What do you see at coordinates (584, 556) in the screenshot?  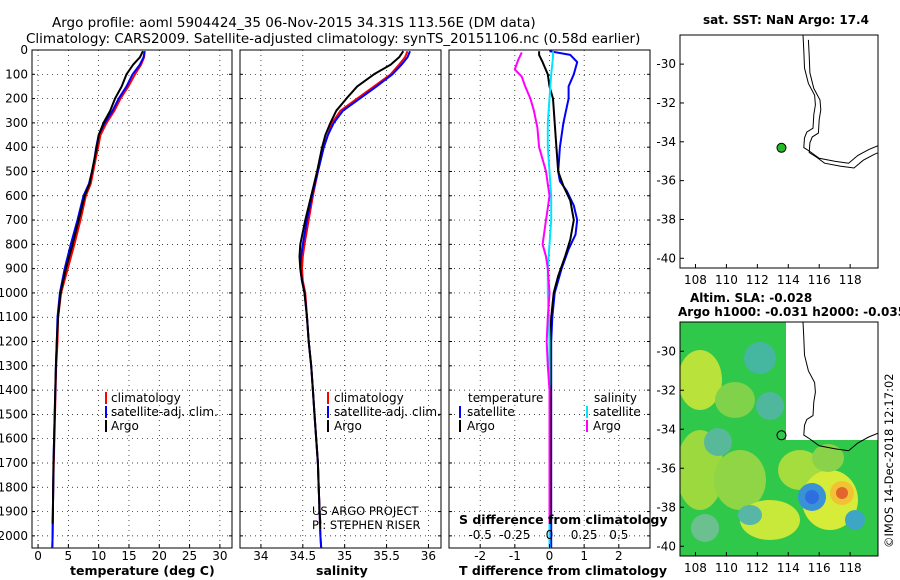 I see `x-tick-label: 1` at bounding box center [584, 556].